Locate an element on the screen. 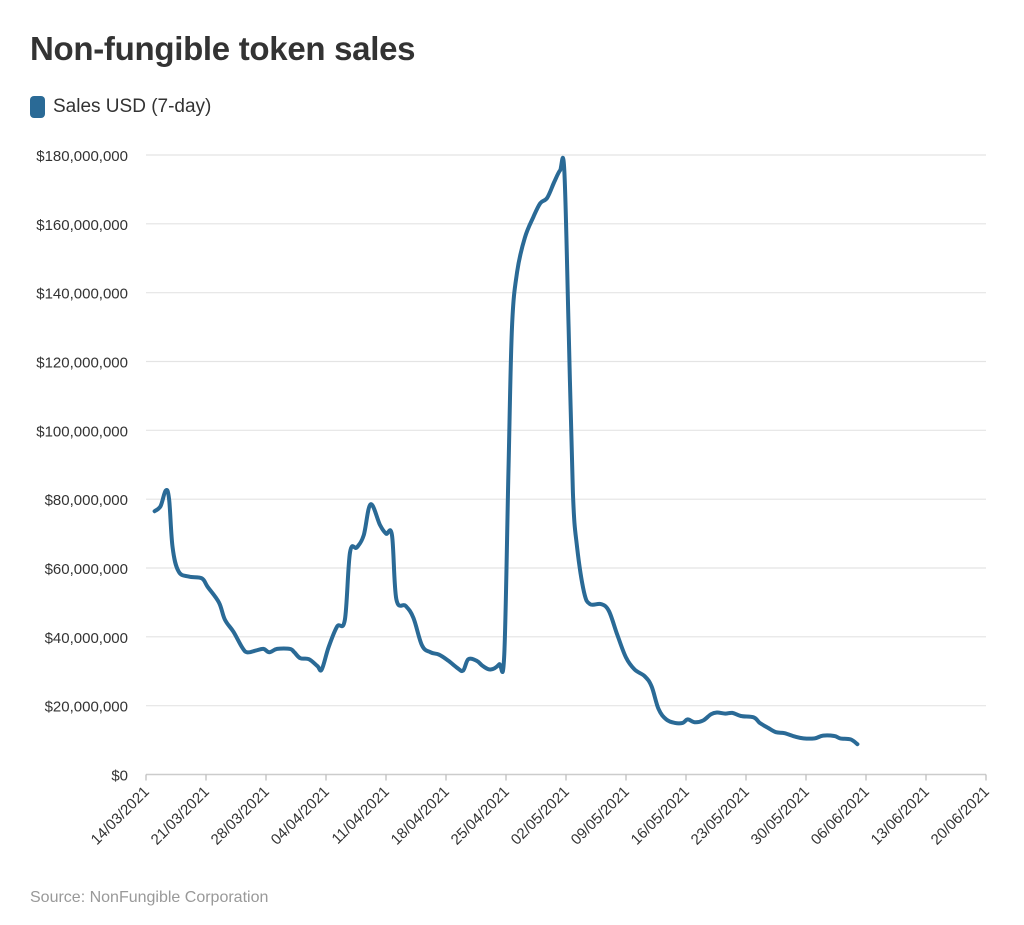 The width and height of the screenshot is (1024, 925). y-tick-label: $160,000,000 is located at coordinates (82, 225).